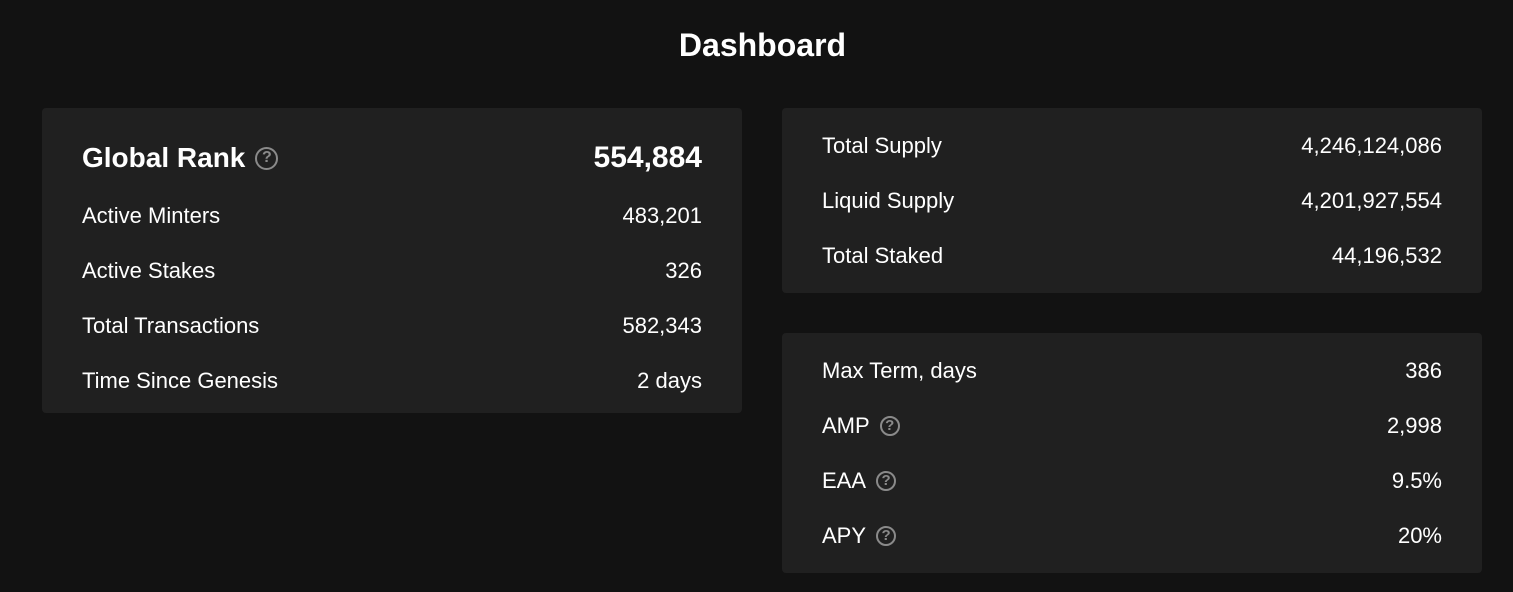 The image size is (1513, 592). Describe the element at coordinates (392, 158) in the screenshot. I see `global-rank-row: Global Rank ? 554,884` at that location.